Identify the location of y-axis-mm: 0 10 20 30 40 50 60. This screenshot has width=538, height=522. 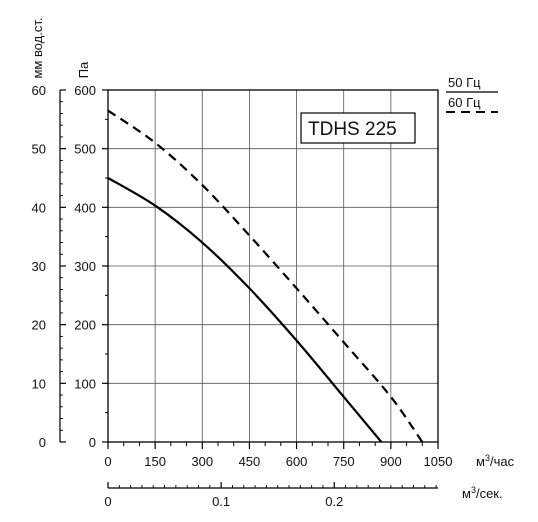
(49, 266).